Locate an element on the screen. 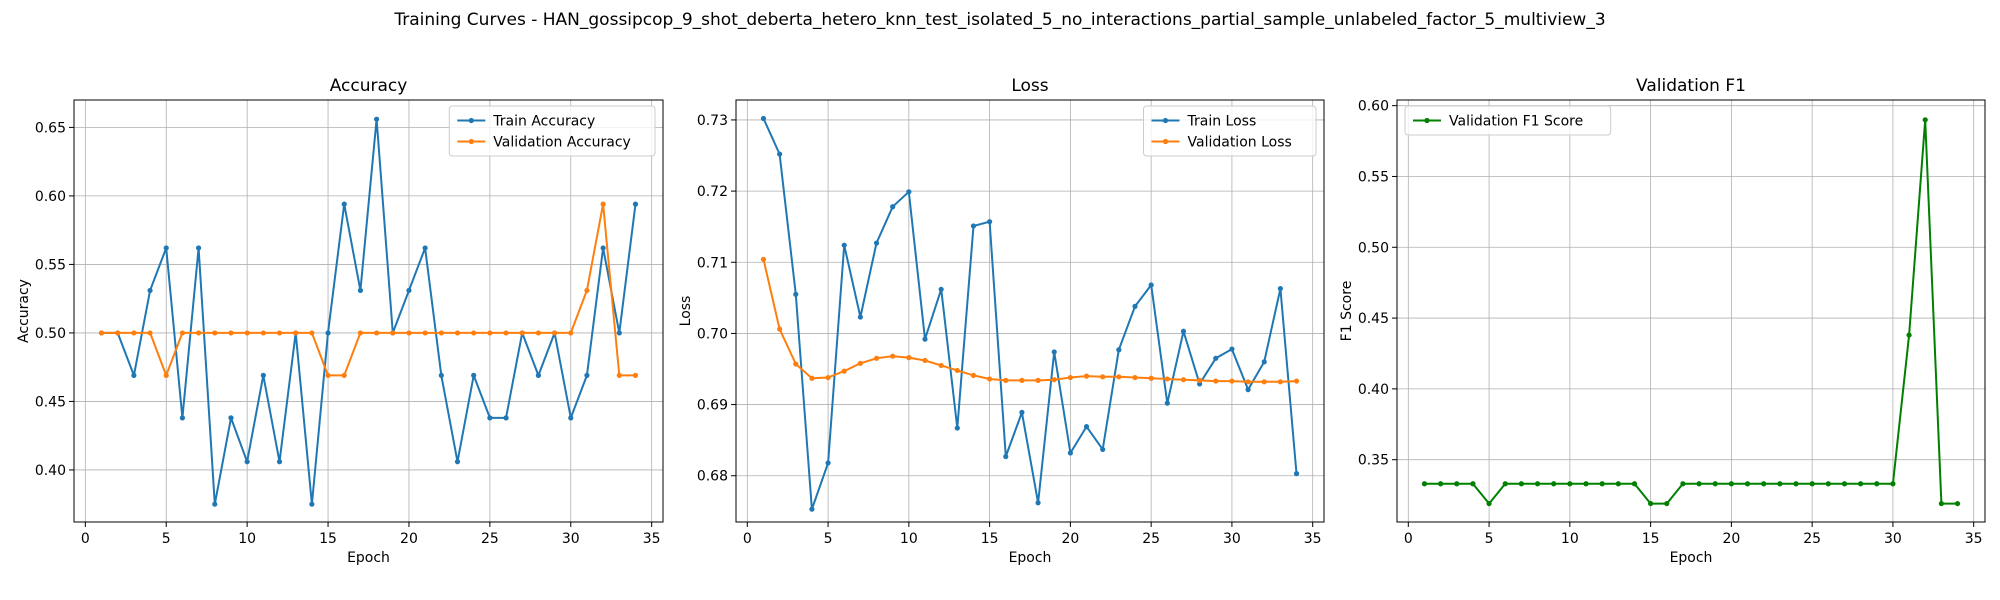 This screenshot has width=2000, height=600. y-tick-label: 0.35 is located at coordinates (1373, 461).